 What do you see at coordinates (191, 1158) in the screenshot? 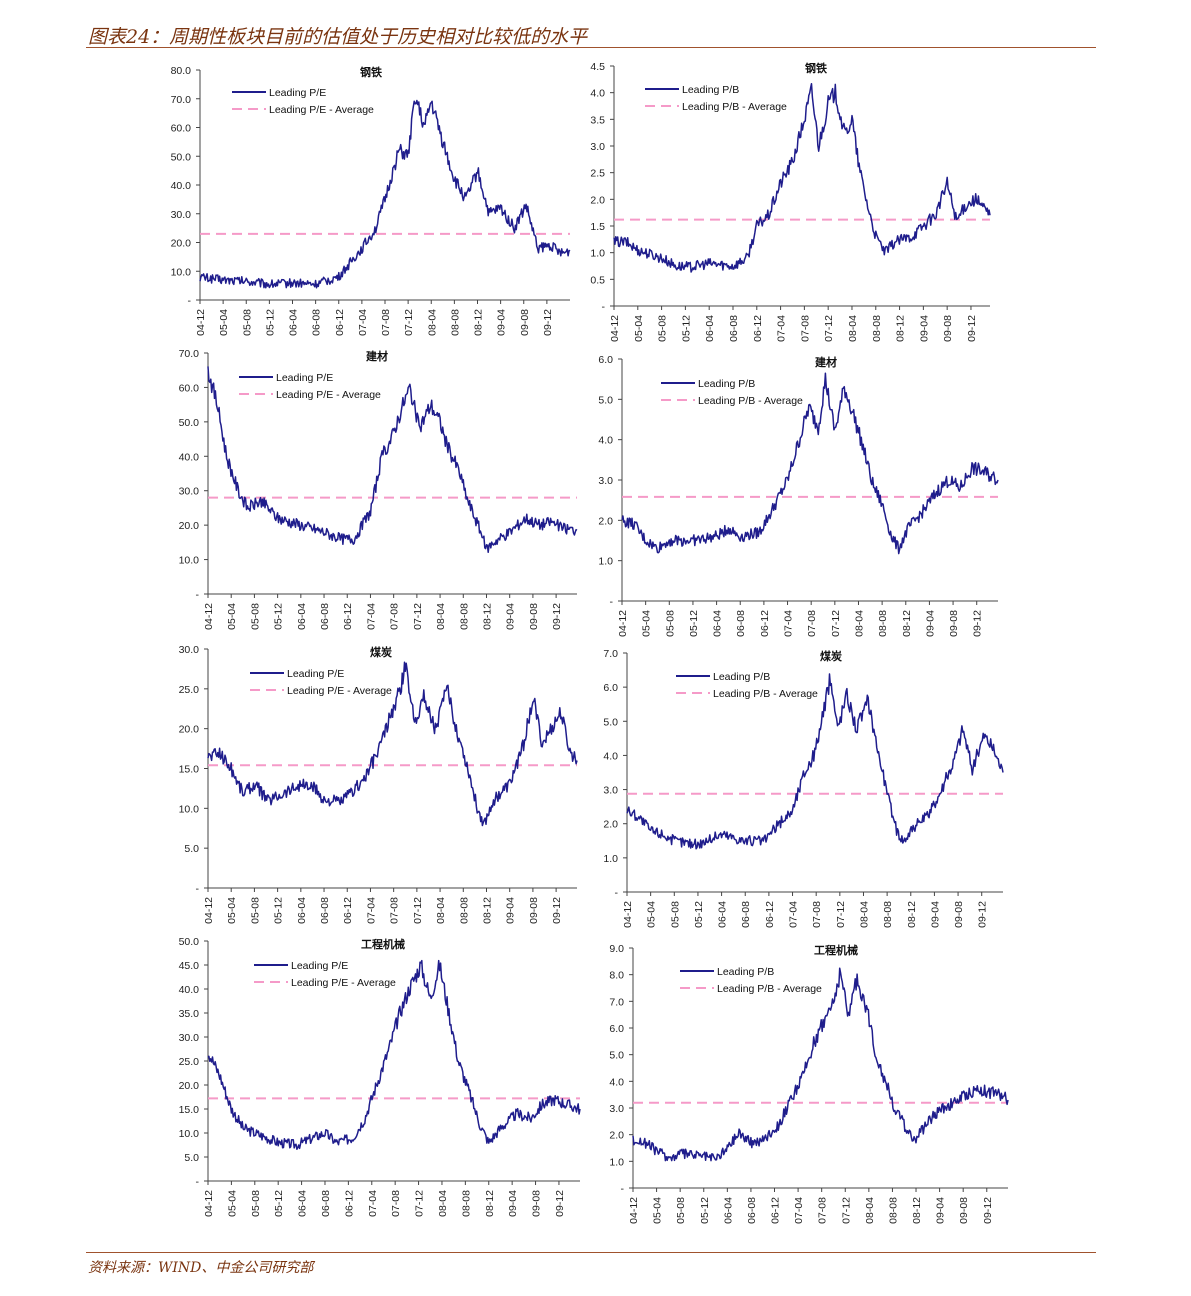
I see `y-tick-label: 5.0` at bounding box center [191, 1158].